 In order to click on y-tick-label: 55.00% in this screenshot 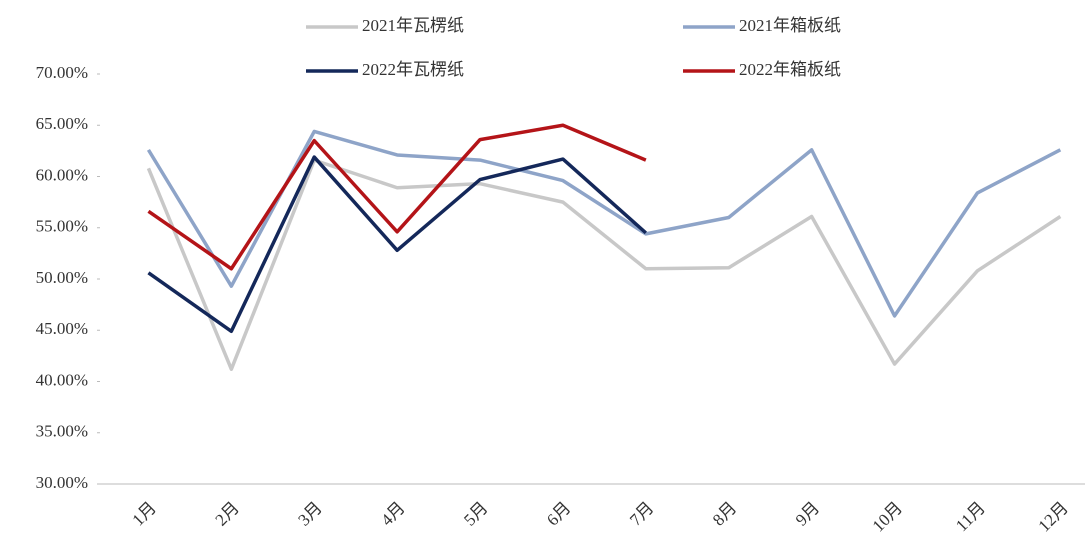, I will do `click(62, 226)`.